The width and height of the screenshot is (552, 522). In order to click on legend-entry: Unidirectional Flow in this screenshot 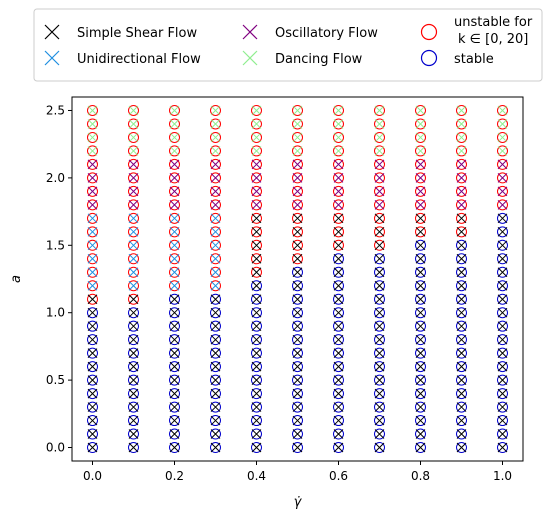, I will do `click(122, 58)`.